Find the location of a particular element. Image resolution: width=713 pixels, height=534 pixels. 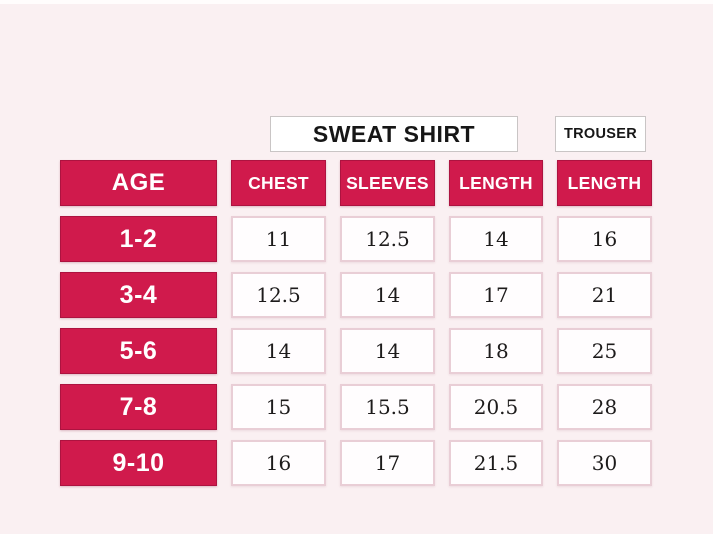

size-value-cell: 11 is located at coordinates (278, 239).